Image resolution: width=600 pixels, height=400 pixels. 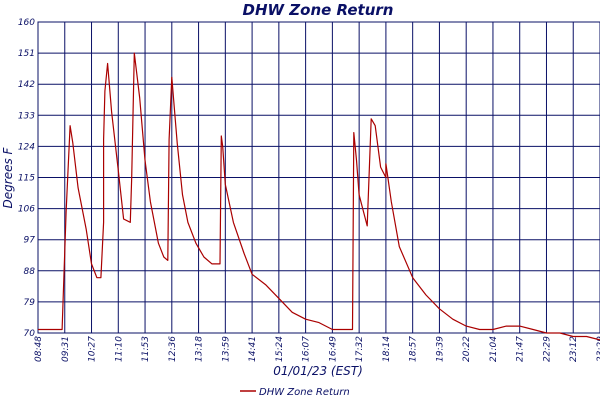 I want to click on y-tick-label: 79, so click(x=30, y=303).